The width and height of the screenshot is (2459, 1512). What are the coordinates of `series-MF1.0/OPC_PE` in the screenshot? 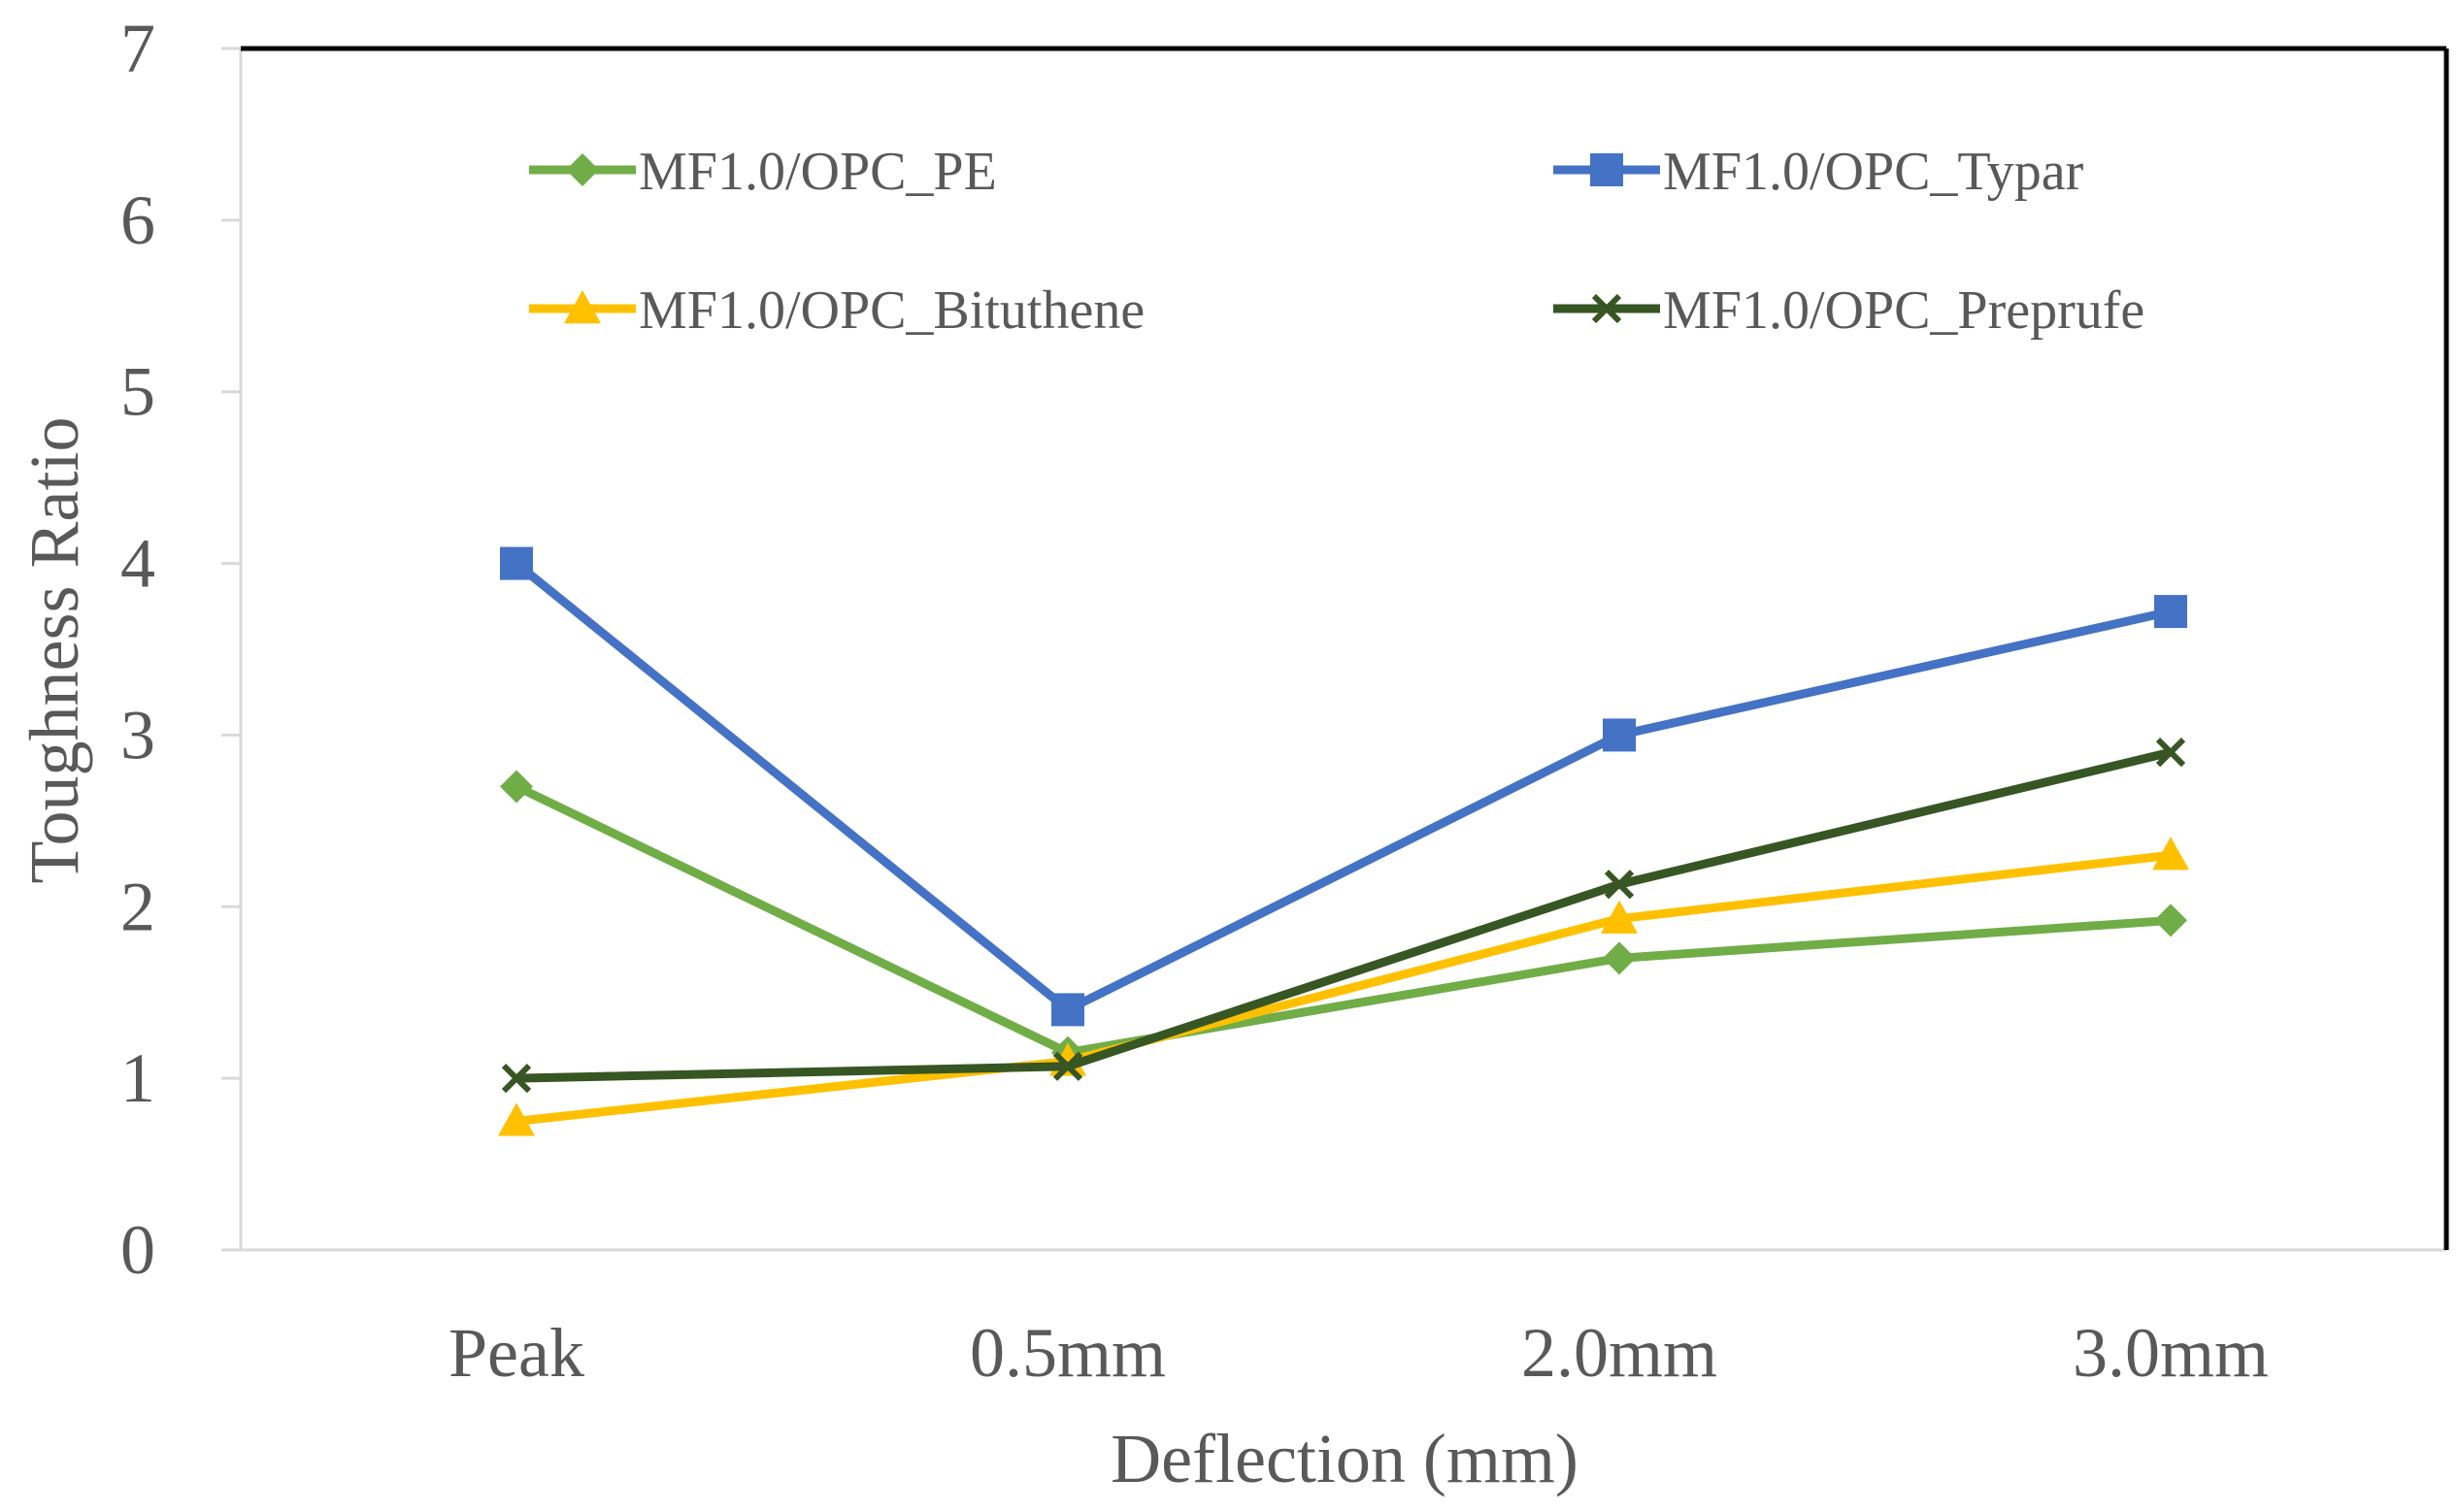 It's located at (1343, 919).